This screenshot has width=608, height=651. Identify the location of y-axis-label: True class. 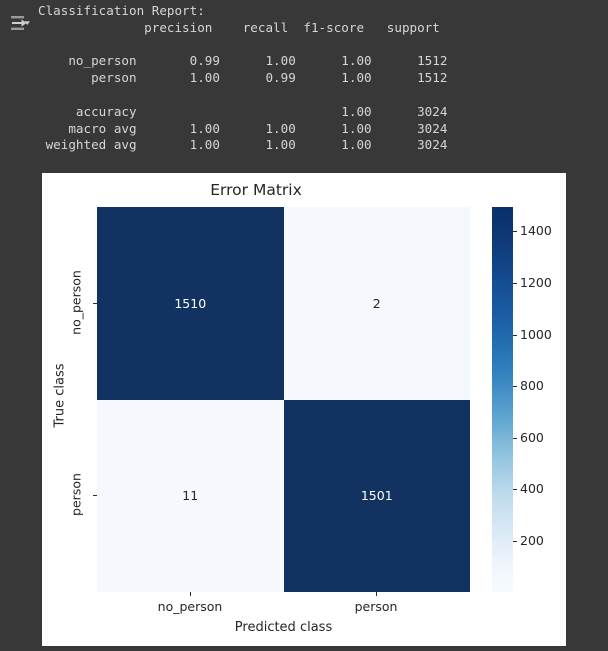
(60, 395).